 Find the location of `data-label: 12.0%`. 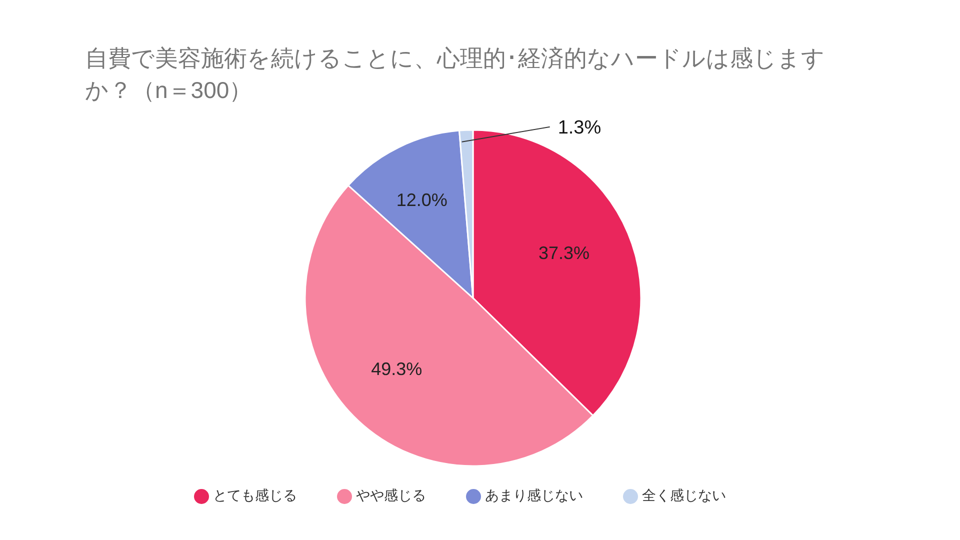

data-label: 12.0% is located at coordinates (422, 200).